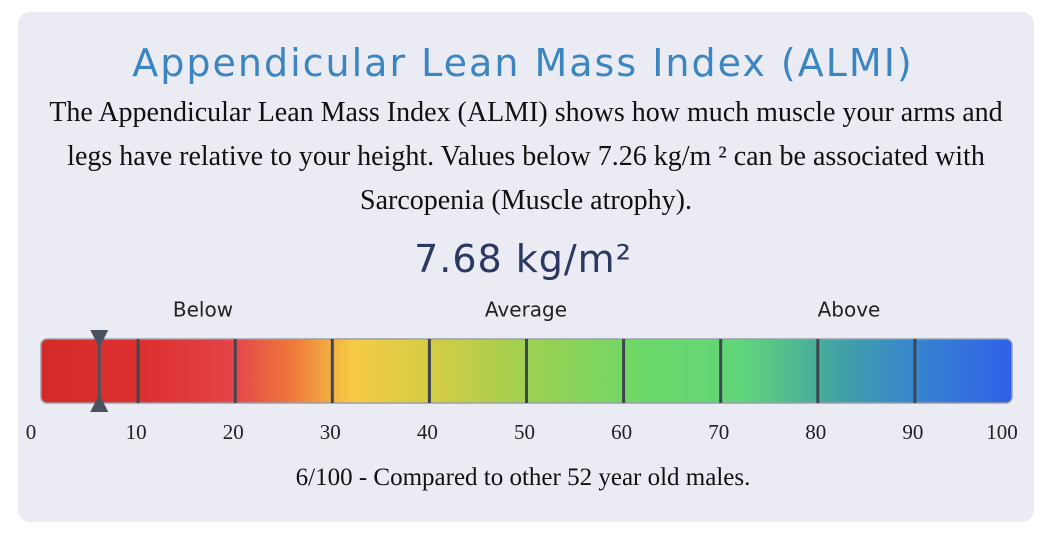 The height and width of the screenshot is (538, 1046). Describe the element at coordinates (523, 259) in the screenshot. I see `result: 7.68 kg/m²` at that location.